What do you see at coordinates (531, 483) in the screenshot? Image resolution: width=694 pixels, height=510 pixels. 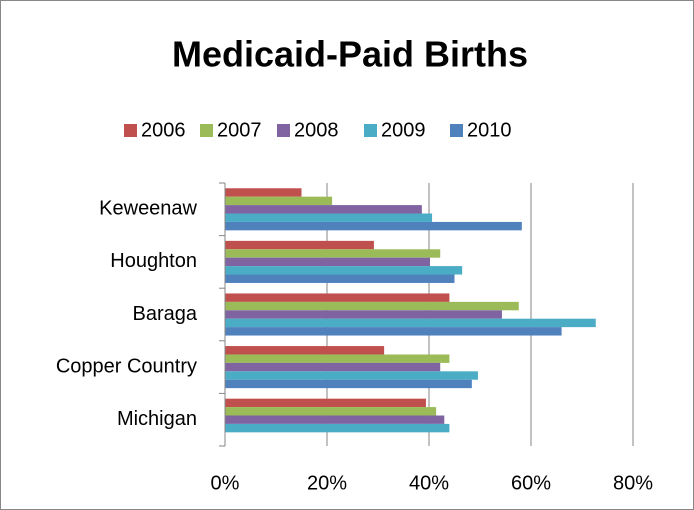 I see `x-tick-label: 60%` at bounding box center [531, 483].